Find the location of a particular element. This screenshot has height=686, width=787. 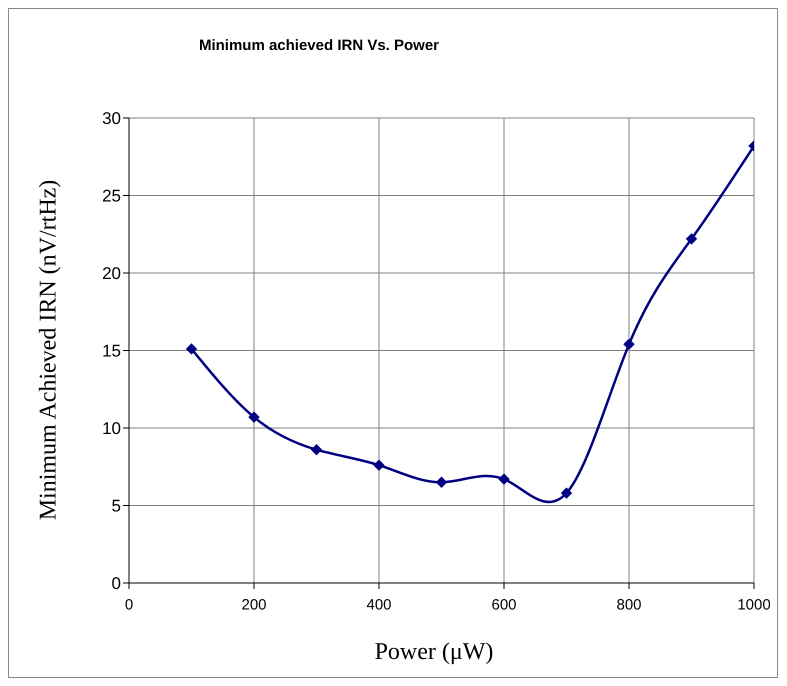

y-tick-label: 30 is located at coordinates (111, 118).